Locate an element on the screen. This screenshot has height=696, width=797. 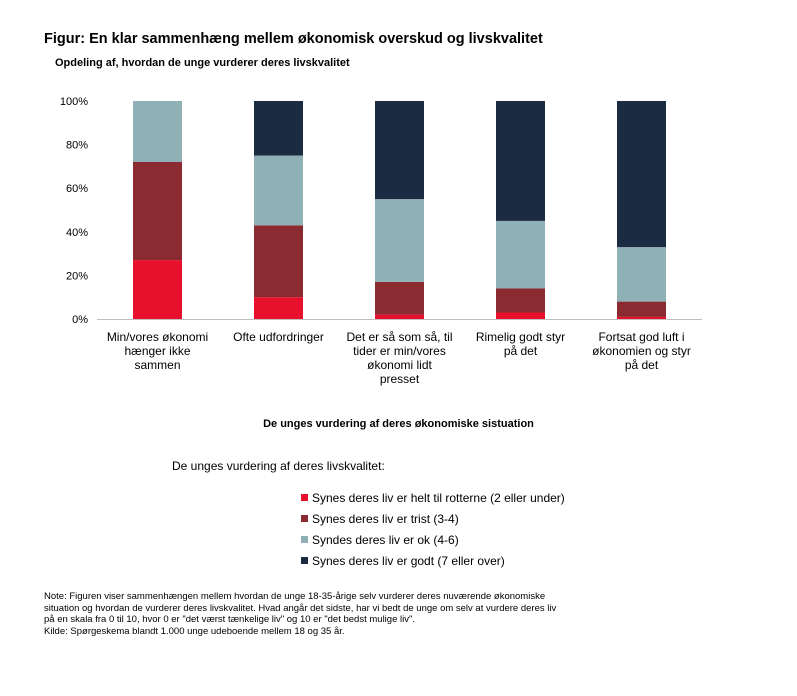
x-tick-label: Min/vores økonomi hænger ikke sammen is located at coordinates (157, 351).